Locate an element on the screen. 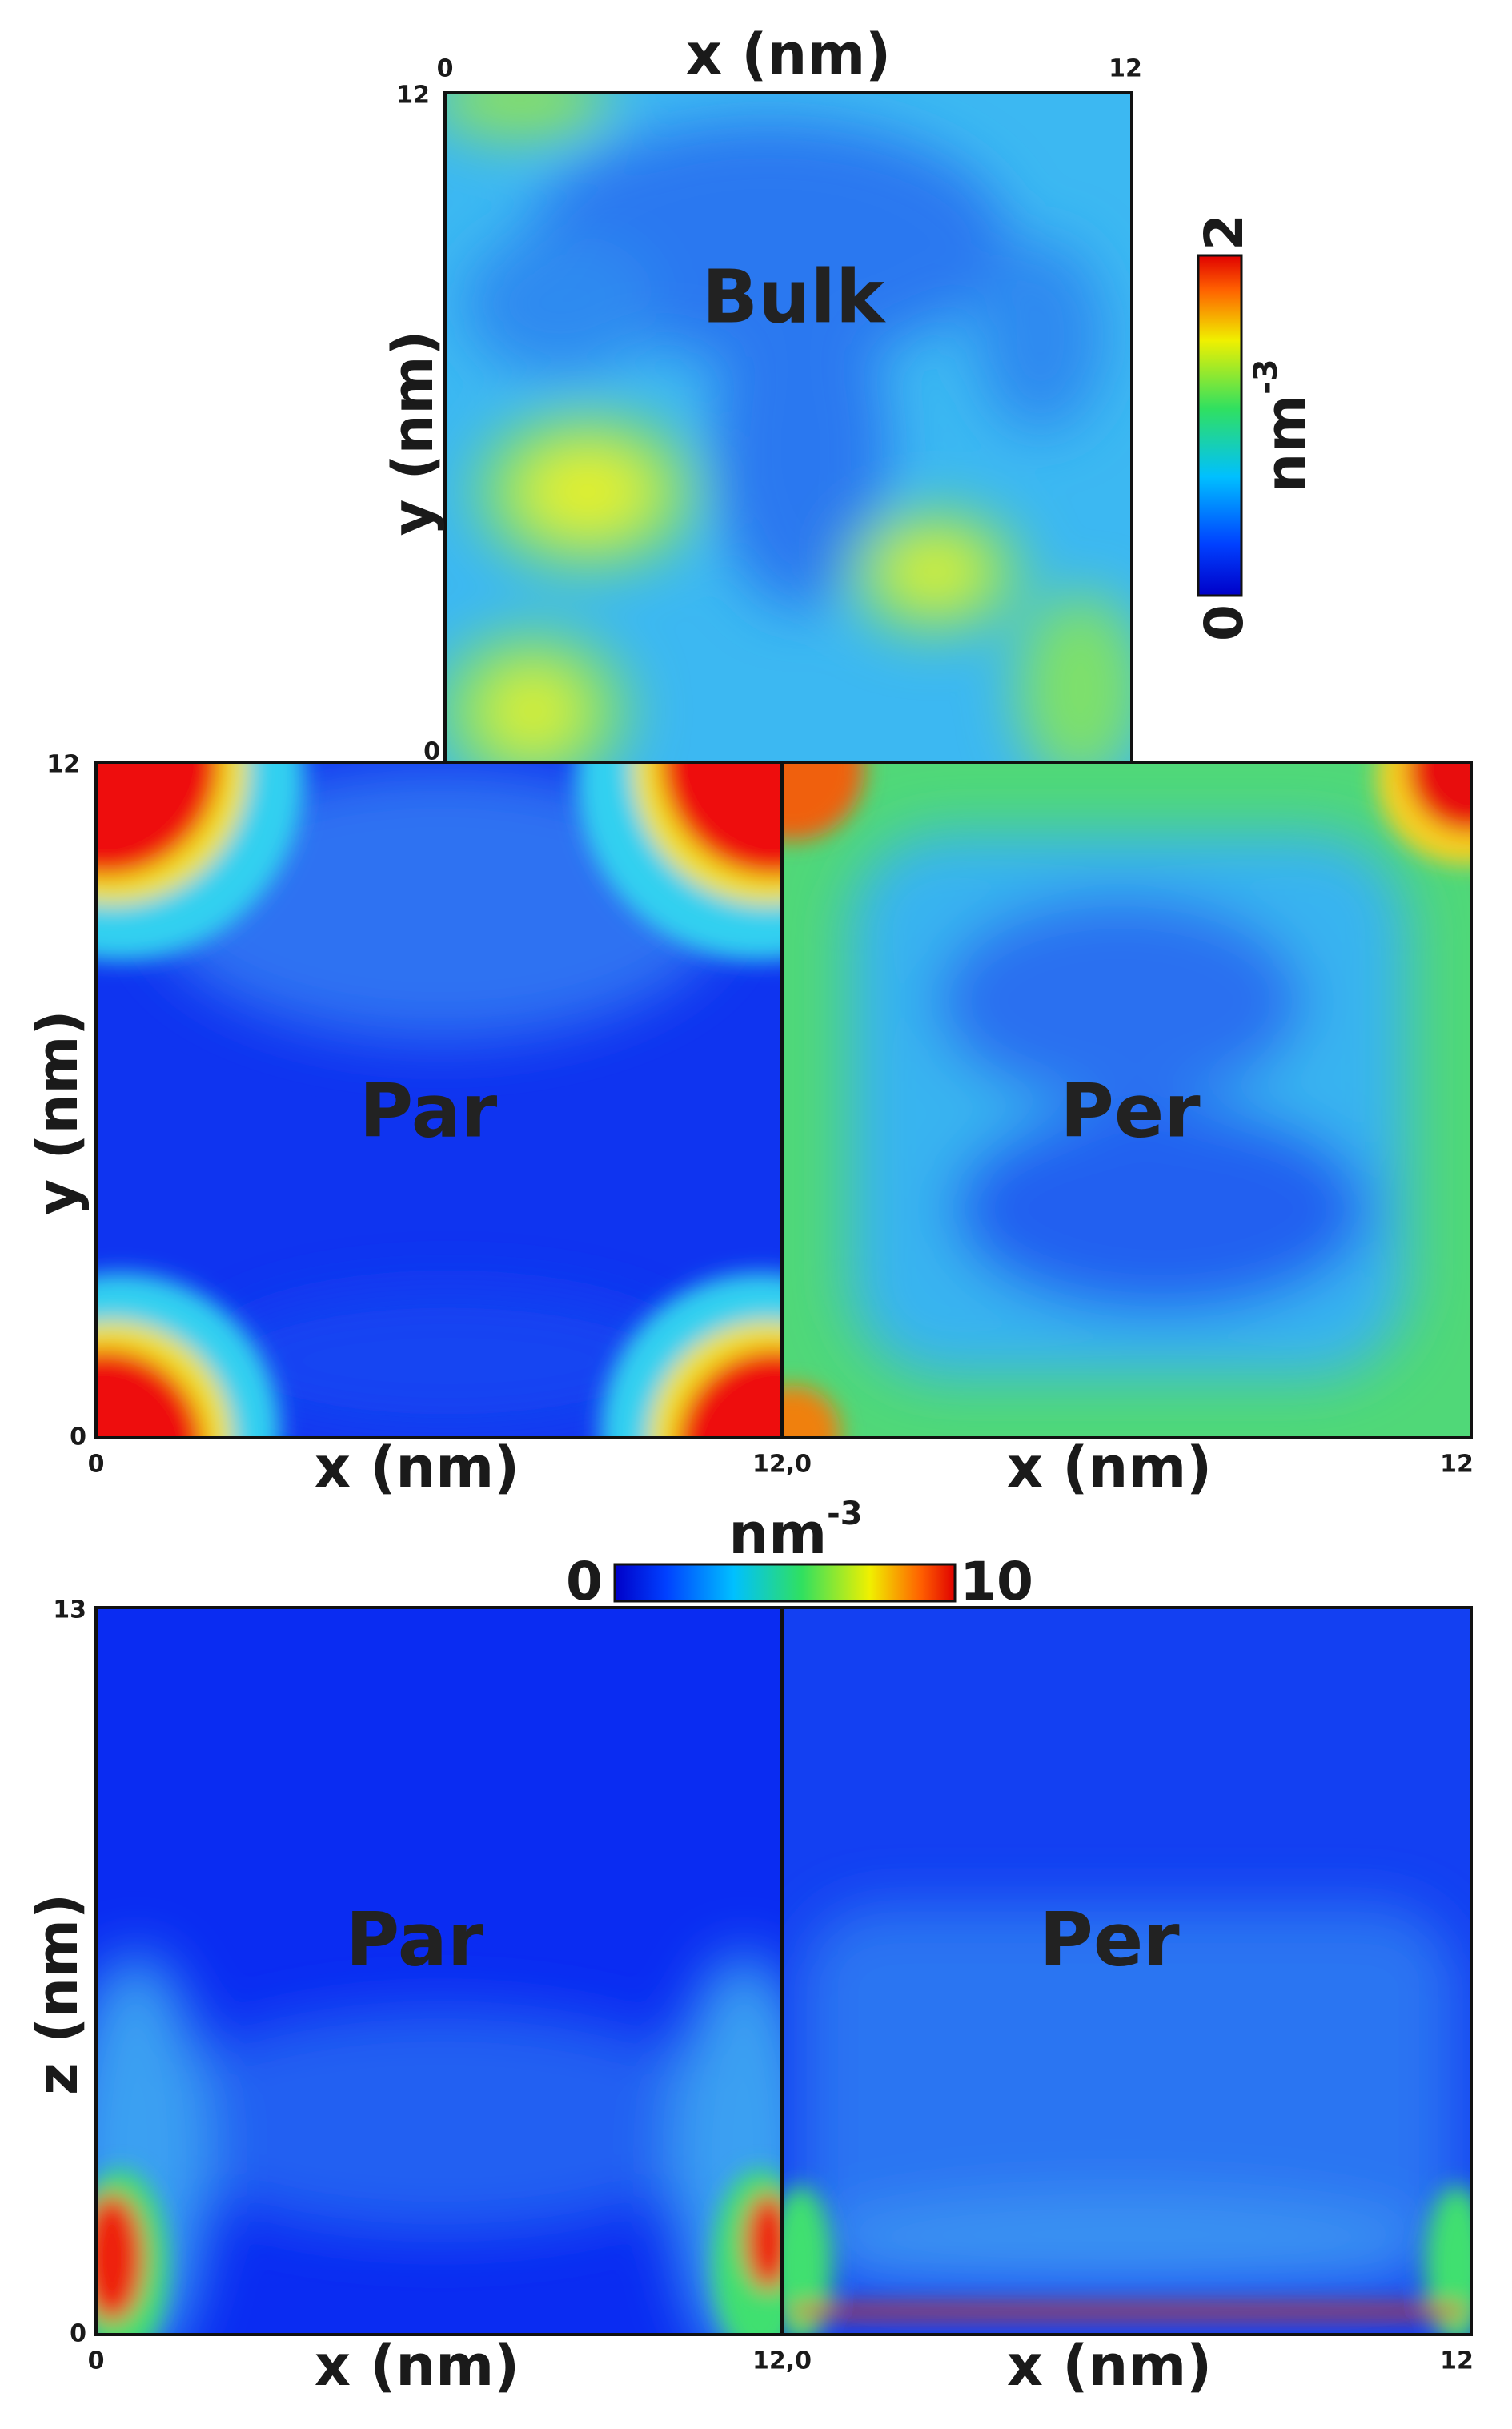  per-xy-heatmap is located at coordinates (1127, 1100).